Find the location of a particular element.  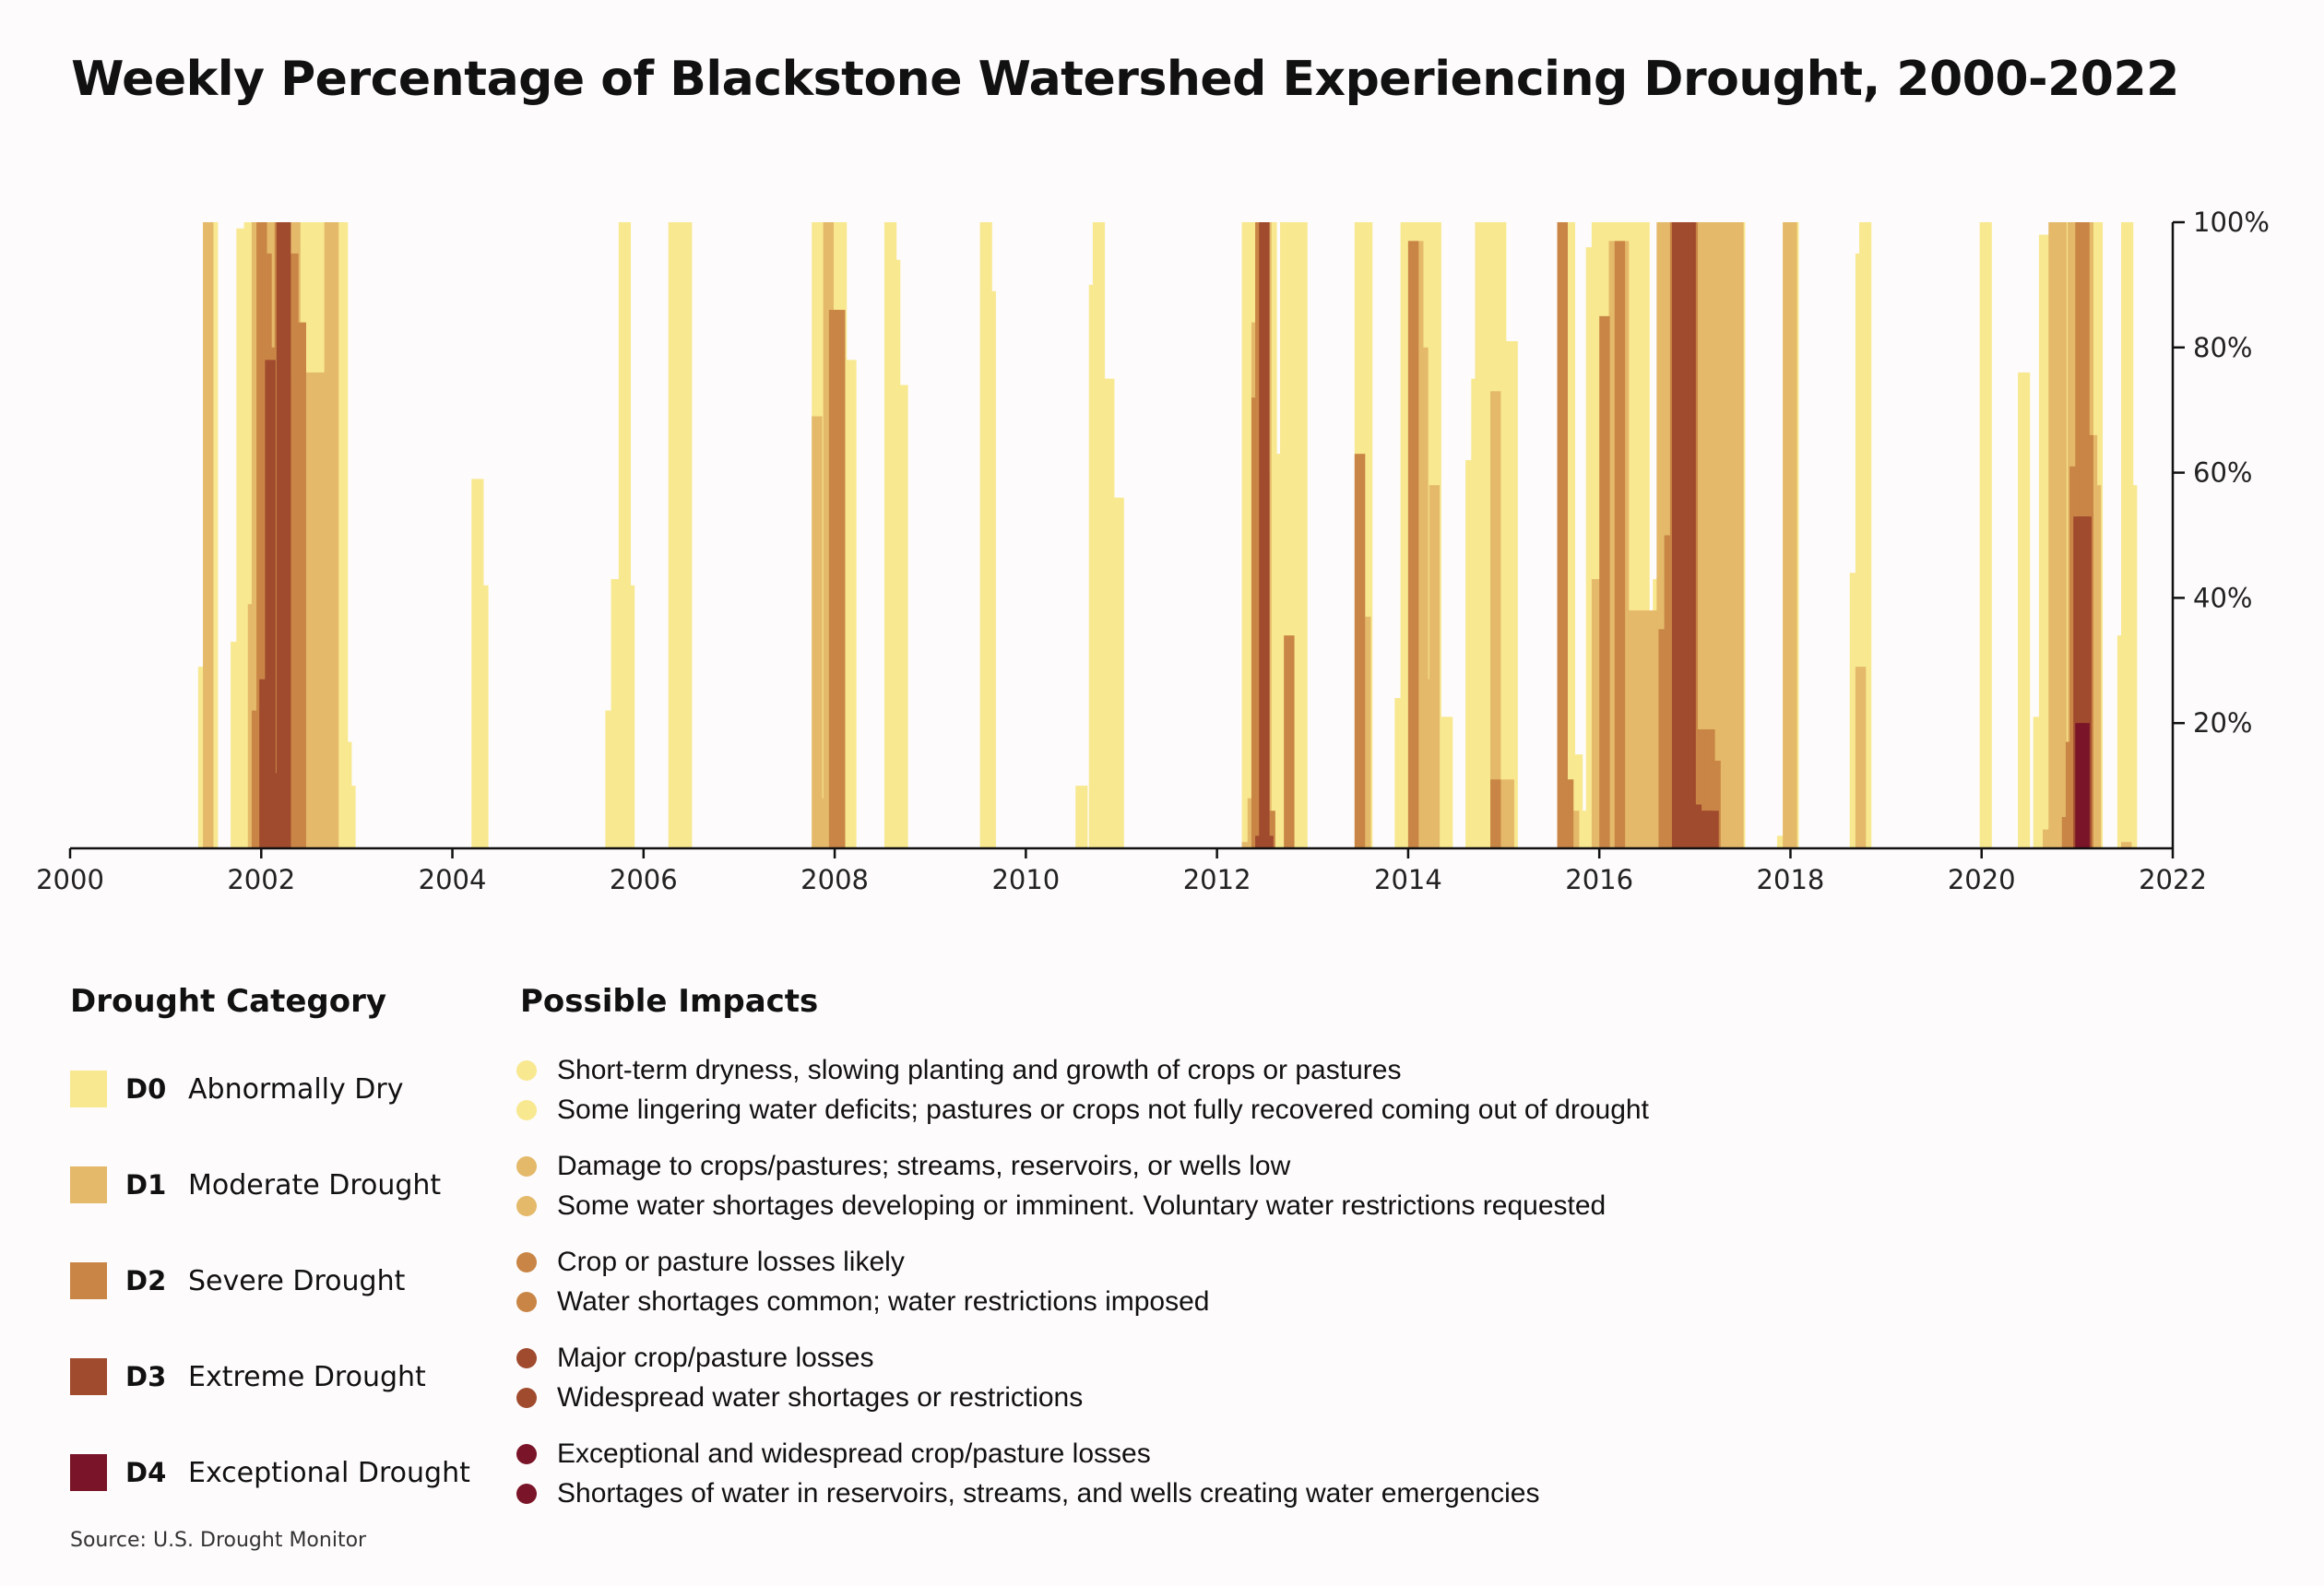

d2-swatch is located at coordinates (88, 1280).